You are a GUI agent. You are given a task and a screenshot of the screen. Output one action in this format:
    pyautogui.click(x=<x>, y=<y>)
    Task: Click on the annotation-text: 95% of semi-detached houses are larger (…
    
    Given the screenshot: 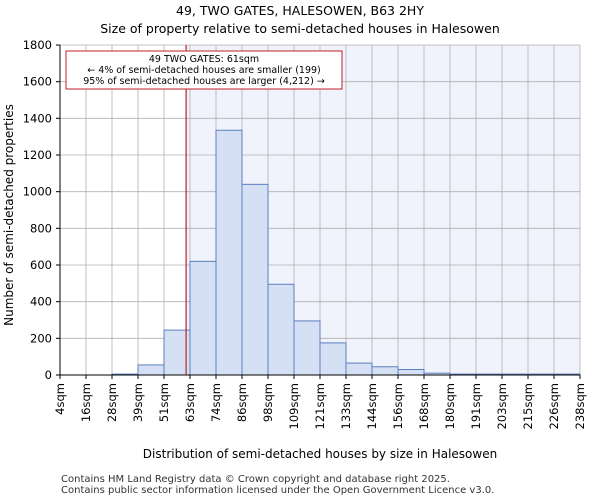 What is the action you would take?
    pyautogui.click(x=204, y=81)
    